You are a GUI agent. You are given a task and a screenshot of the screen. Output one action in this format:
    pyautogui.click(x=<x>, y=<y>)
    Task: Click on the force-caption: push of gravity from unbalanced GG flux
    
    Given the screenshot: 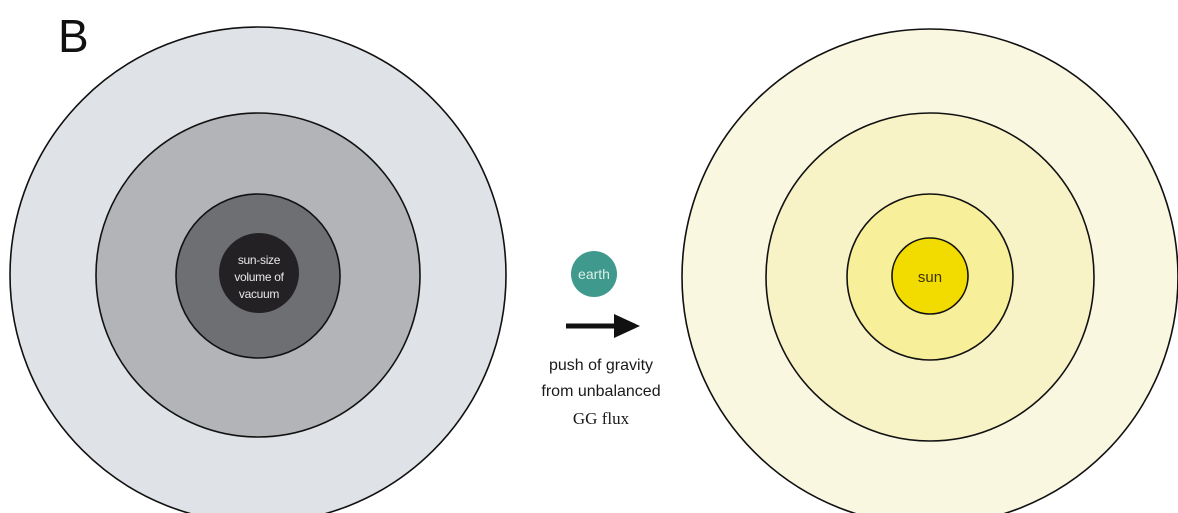 What is the action you would take?
    pyautogui.click(x=600, y=392)
    